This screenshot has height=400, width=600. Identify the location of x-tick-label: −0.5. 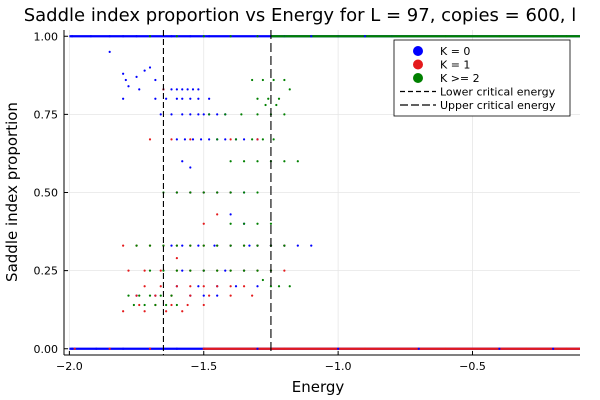
(472, 366).